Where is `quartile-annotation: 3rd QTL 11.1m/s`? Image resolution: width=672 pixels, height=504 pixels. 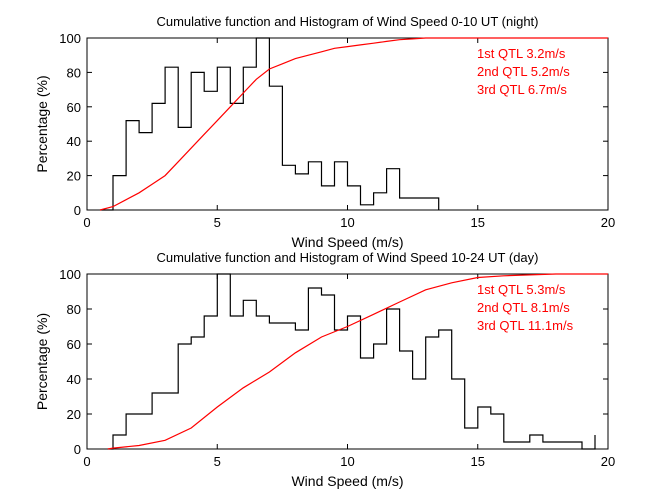 quartile-annotation: 3rd QTL 11.1m/s is located at coordinates (525, 325).